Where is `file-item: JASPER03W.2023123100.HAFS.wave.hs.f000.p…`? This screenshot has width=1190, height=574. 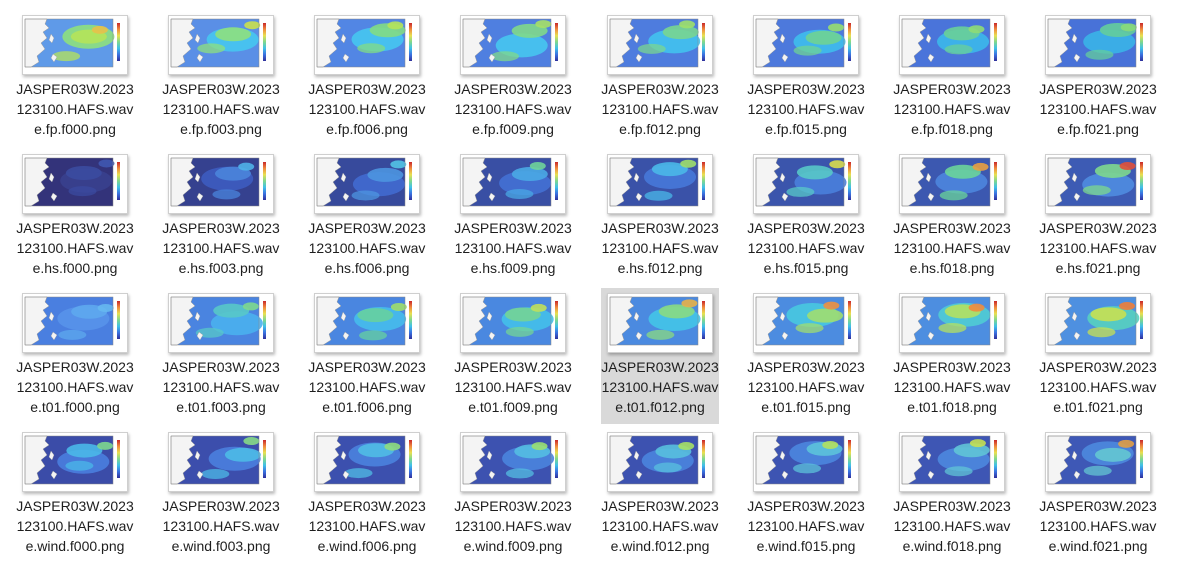
file-item: JASPER03W.2023123100.HAFS.wave.hs.f000.p… is located at coordinates (75, 217).